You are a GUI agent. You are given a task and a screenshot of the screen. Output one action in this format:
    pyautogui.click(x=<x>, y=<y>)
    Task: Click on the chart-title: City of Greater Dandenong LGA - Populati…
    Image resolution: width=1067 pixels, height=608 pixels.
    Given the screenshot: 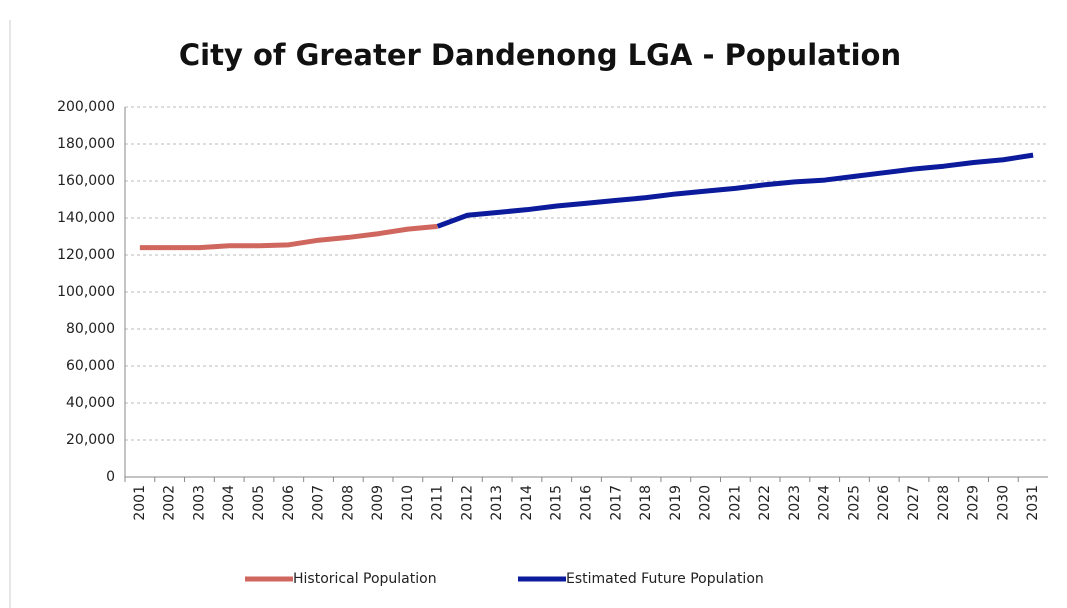 What is the action you would take?
    pyautogui.click(x=540, y=55)
    